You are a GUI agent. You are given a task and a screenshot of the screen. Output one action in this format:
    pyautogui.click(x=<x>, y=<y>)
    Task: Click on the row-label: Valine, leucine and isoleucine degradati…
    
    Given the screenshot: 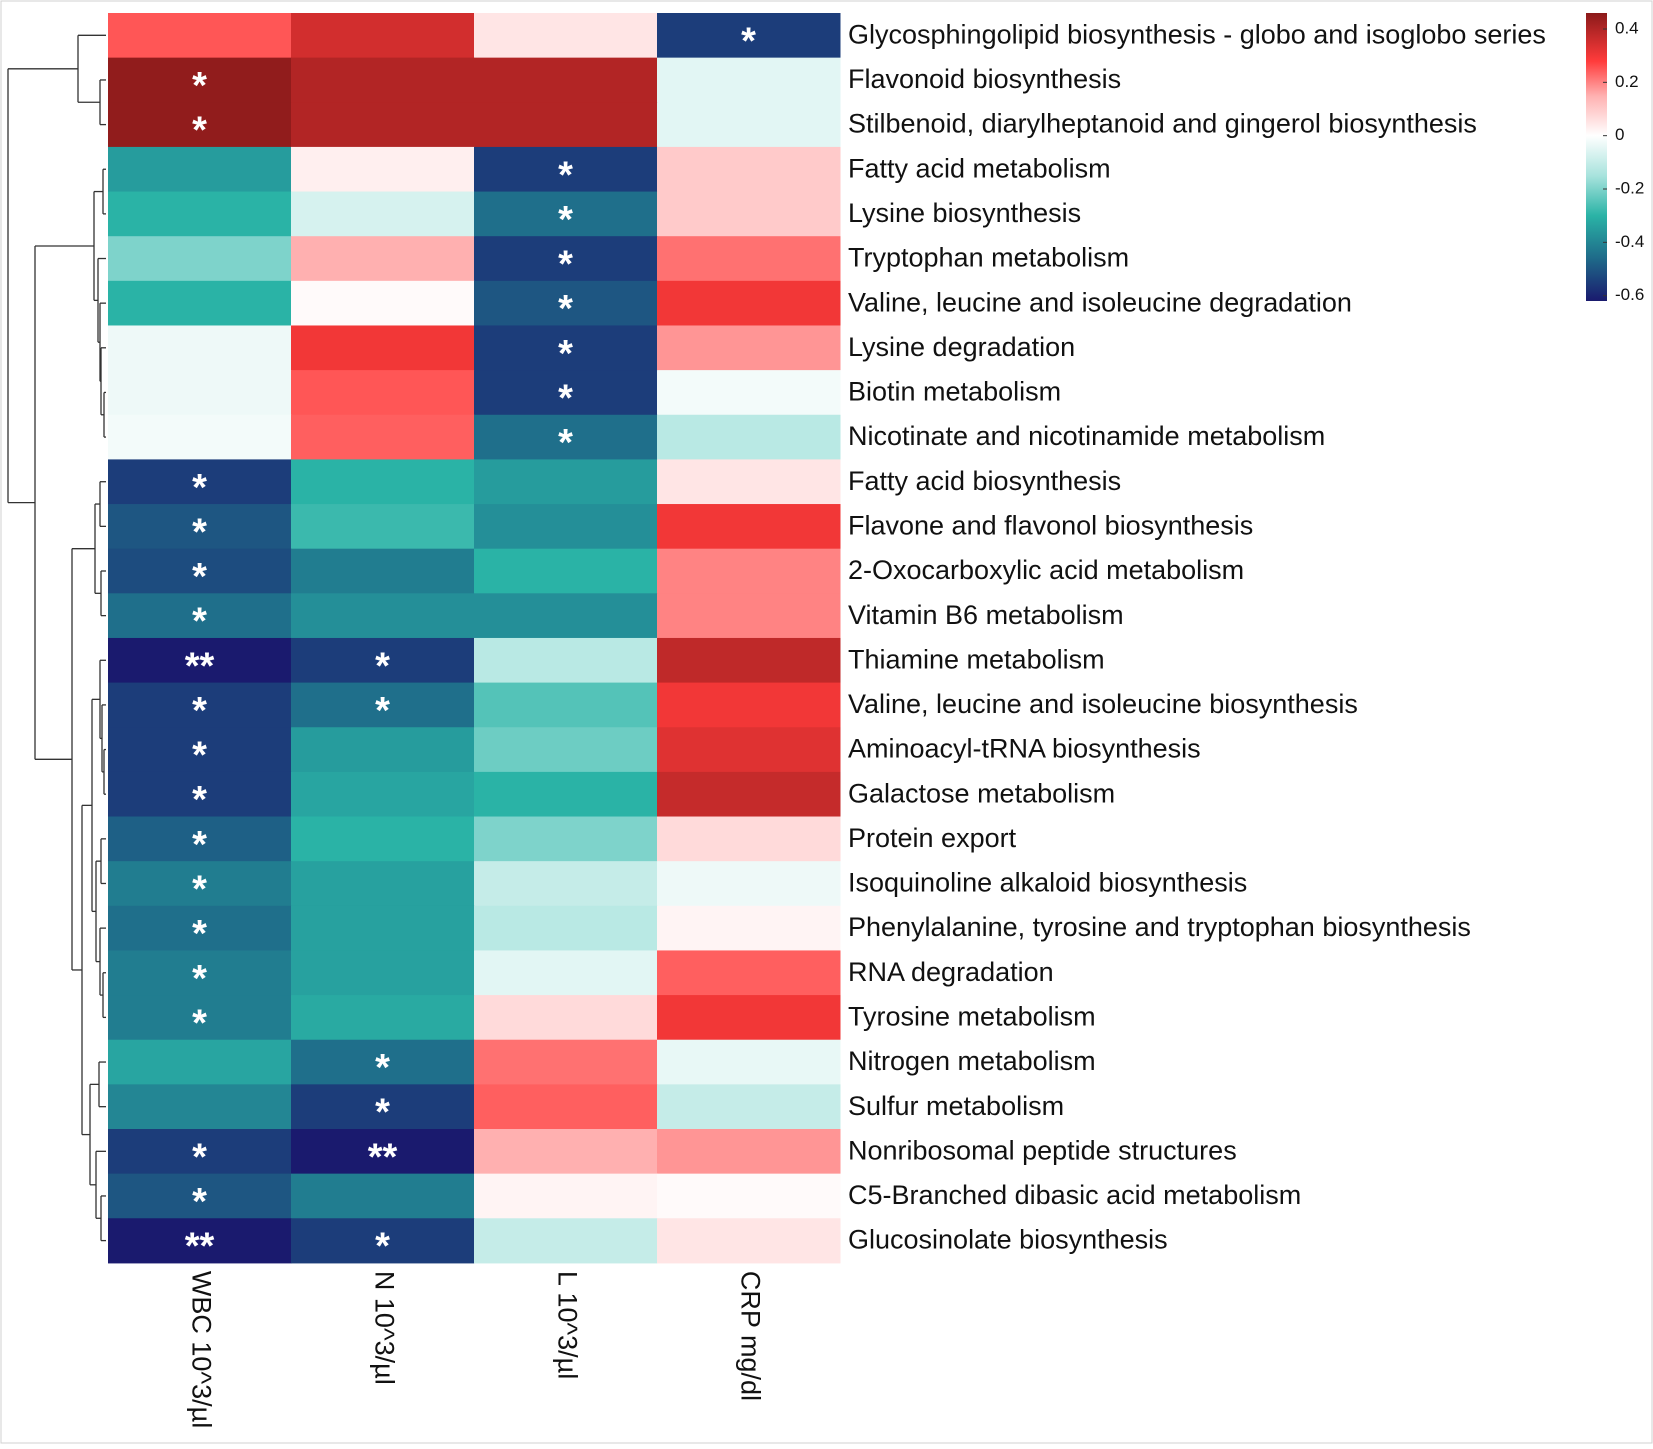 What is the action you would take?
    pyautogui.click(x=1100, y=302)
    